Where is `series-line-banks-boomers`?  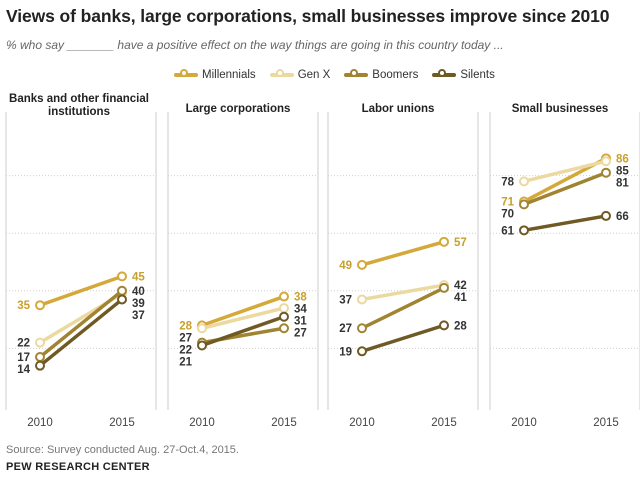 series-line-banks-boomers is located at coordinates (81, 324).